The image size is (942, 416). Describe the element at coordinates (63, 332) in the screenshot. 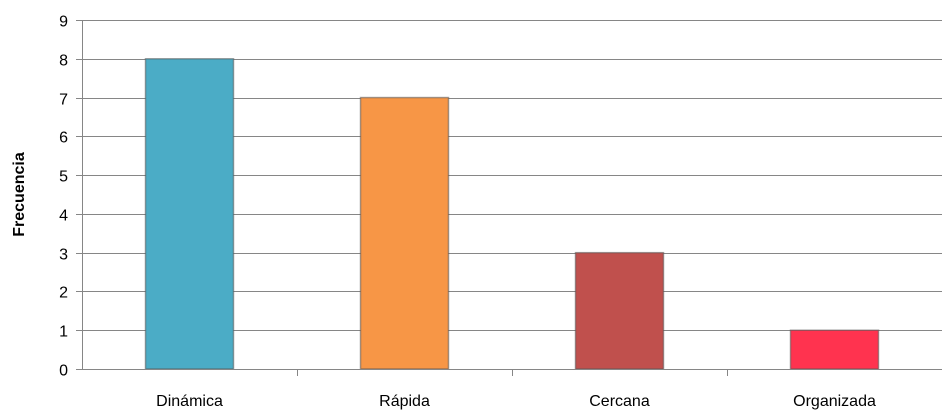

I see `y-tick-label: 1` at that location.